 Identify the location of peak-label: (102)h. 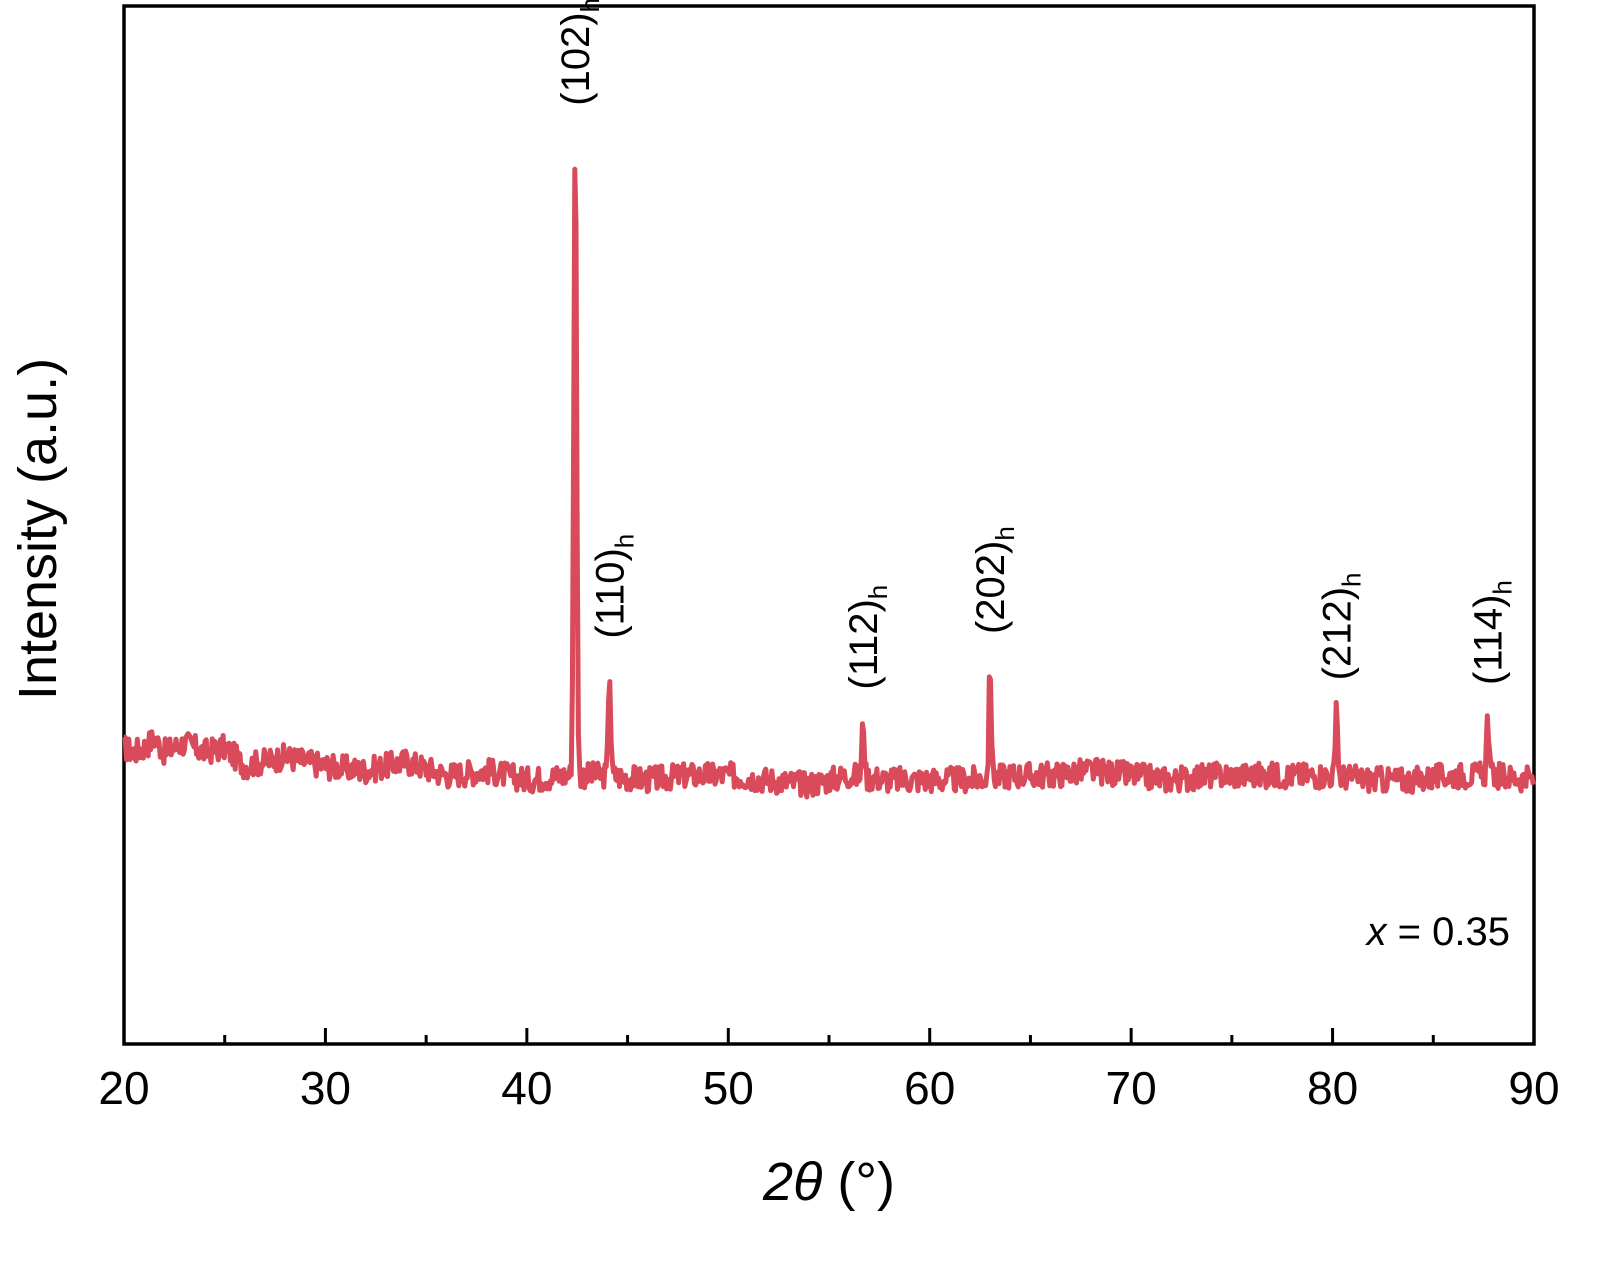
(579, 53).